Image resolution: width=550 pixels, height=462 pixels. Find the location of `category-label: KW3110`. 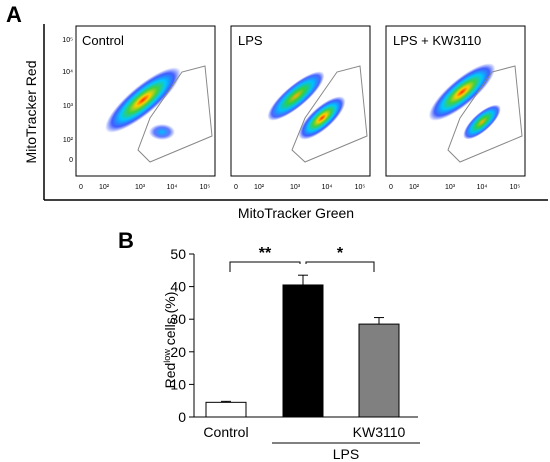

category-label: KW3110 is located at coordinates (379, 432).